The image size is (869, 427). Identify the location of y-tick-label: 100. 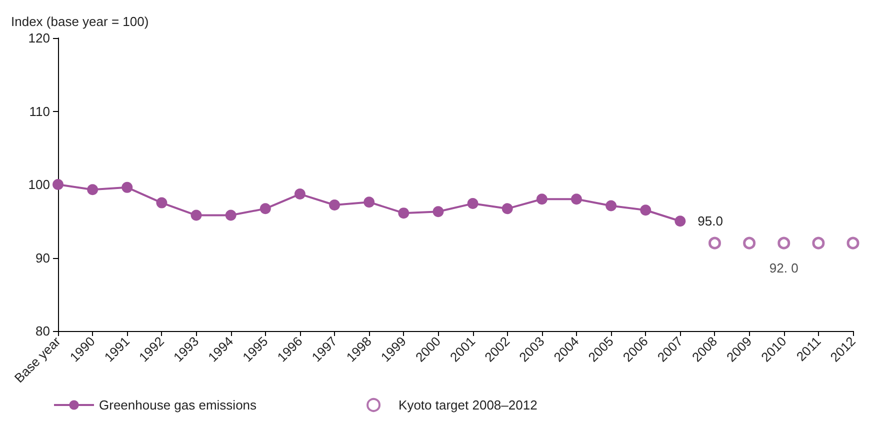
(39, 184).